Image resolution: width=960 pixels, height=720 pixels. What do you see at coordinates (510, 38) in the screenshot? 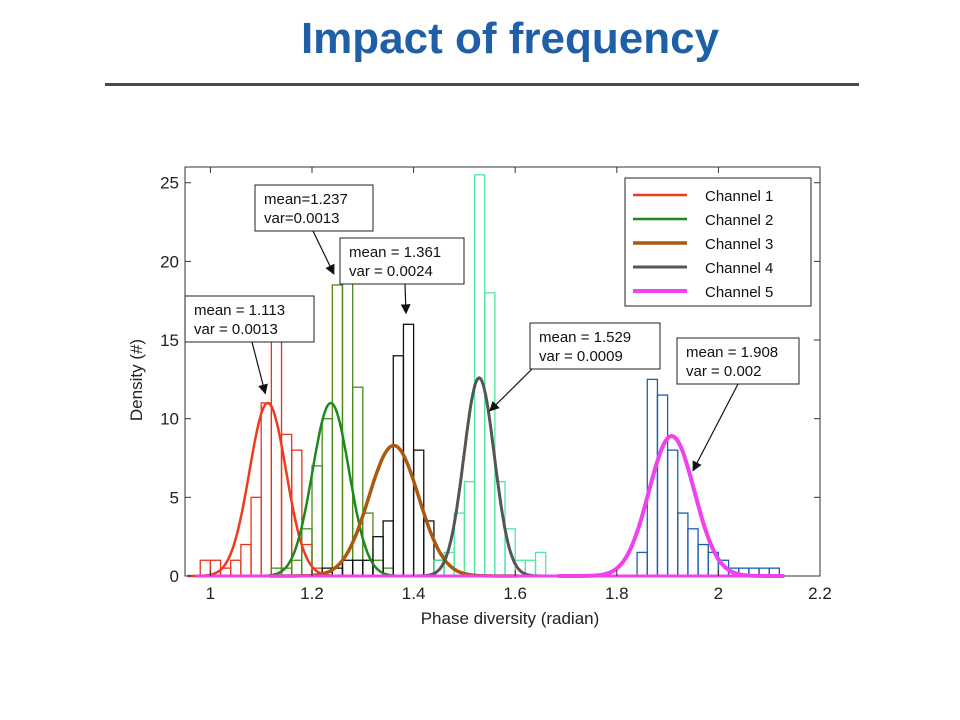
I see `slide-title: Impact of frequency` at bounding box center [510, 38].